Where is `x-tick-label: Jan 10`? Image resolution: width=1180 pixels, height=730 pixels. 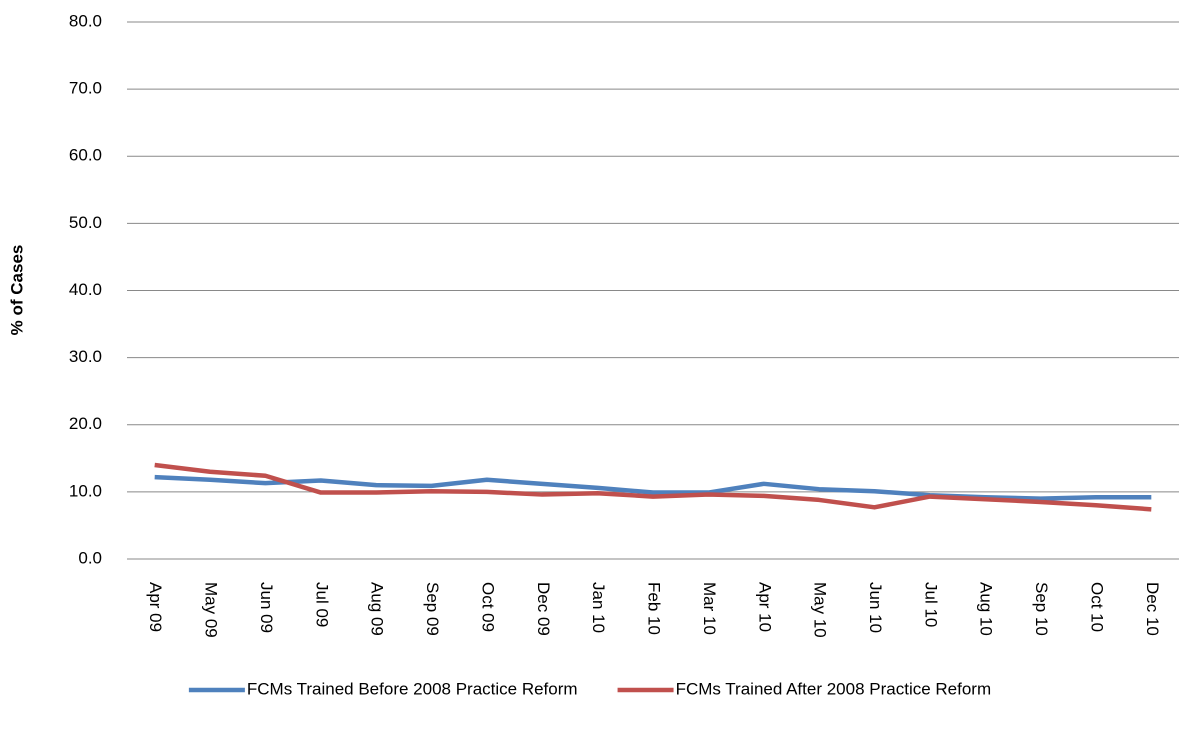 x-tick-label: Jan 10 is located at coordinates (598, 607).